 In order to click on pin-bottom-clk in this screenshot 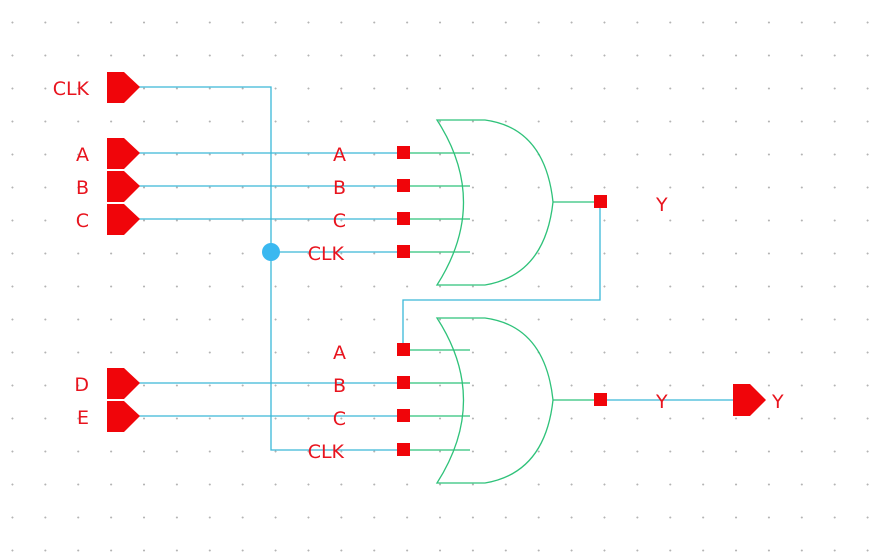, I will do `click(403, 449)`.